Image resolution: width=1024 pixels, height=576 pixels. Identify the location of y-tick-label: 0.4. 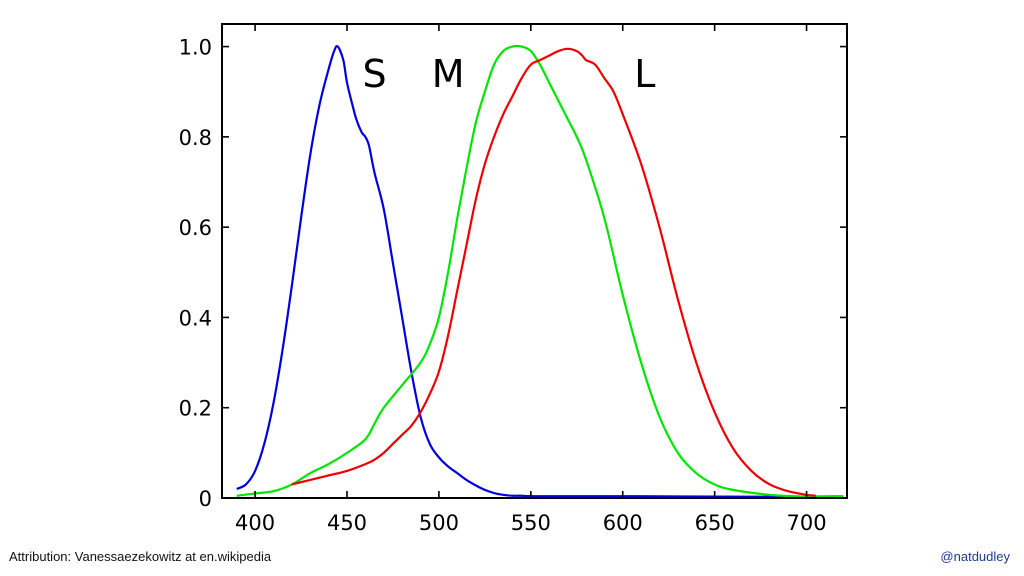
(195, 318).